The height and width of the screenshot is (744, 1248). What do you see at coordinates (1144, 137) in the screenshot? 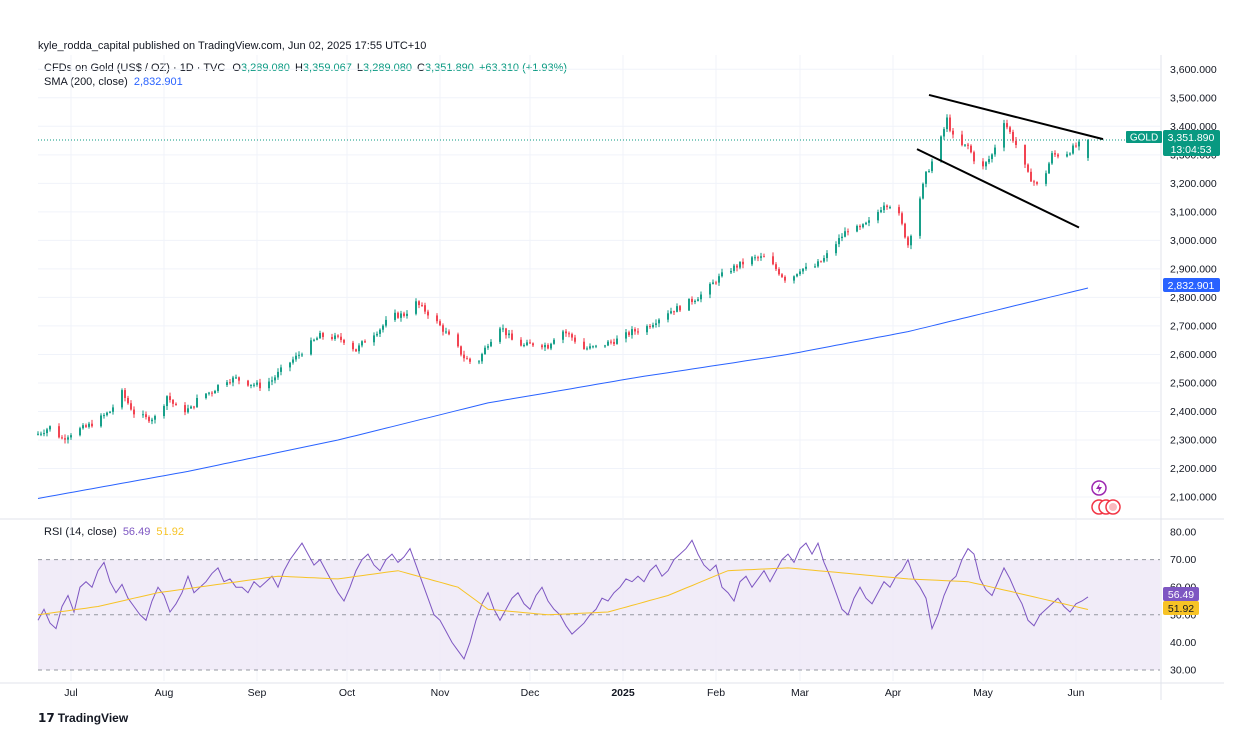
I see `symbol-badge: GOLD` at bounding box center [1144, 137].